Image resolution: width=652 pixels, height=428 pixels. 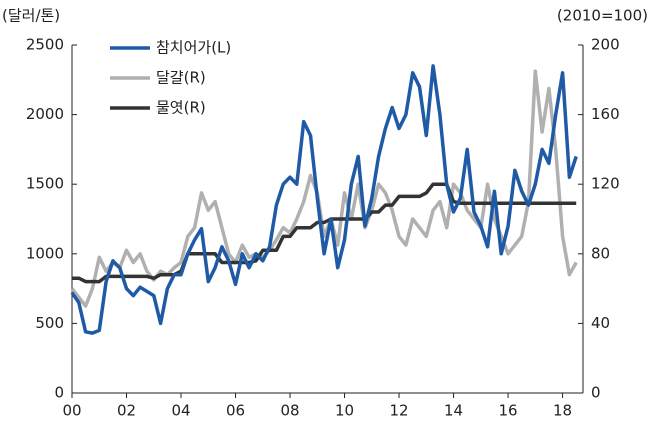 What do you see at coordinates (126, 411) in the screenshot?
I see `x-tick-label: 02` at bounding box center [126, 411].